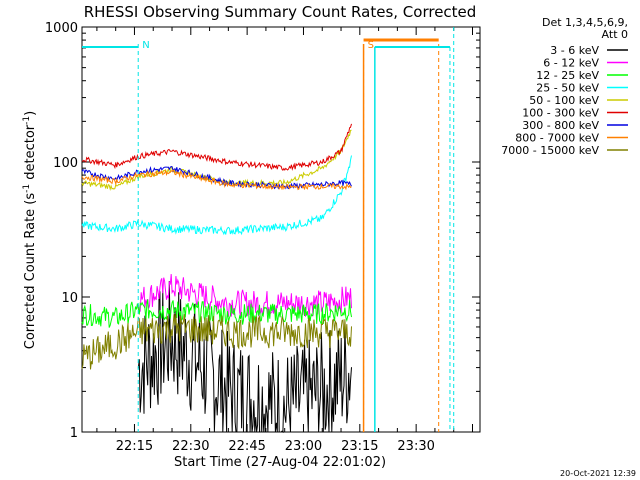 The image size is (640, 480). I want to click on legend-item: 3 - 6 keV, so click(589, 50).